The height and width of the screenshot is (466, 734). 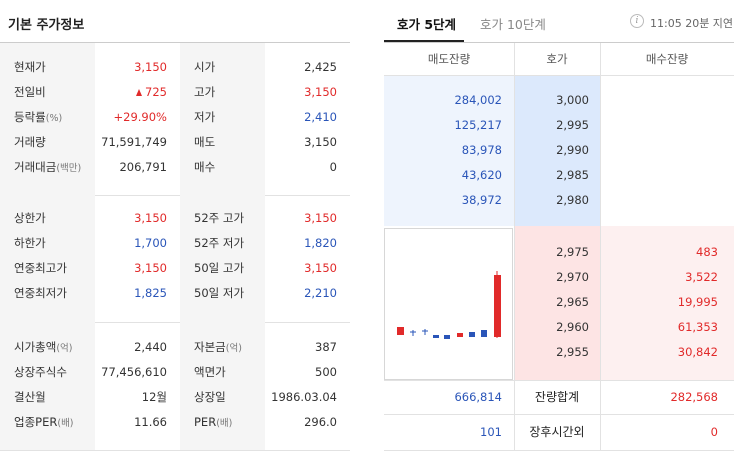 What do you see at coordinates (131, 92) in the screenshot?
I see `info-value: 725` at bounding box center [131, 92].